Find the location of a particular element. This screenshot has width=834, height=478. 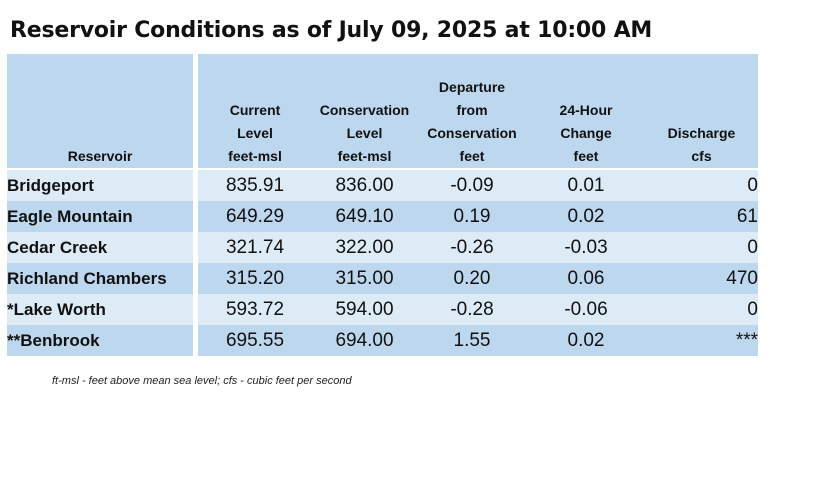

current-level-cell: 835.91 is located at coordinates (255, 185).